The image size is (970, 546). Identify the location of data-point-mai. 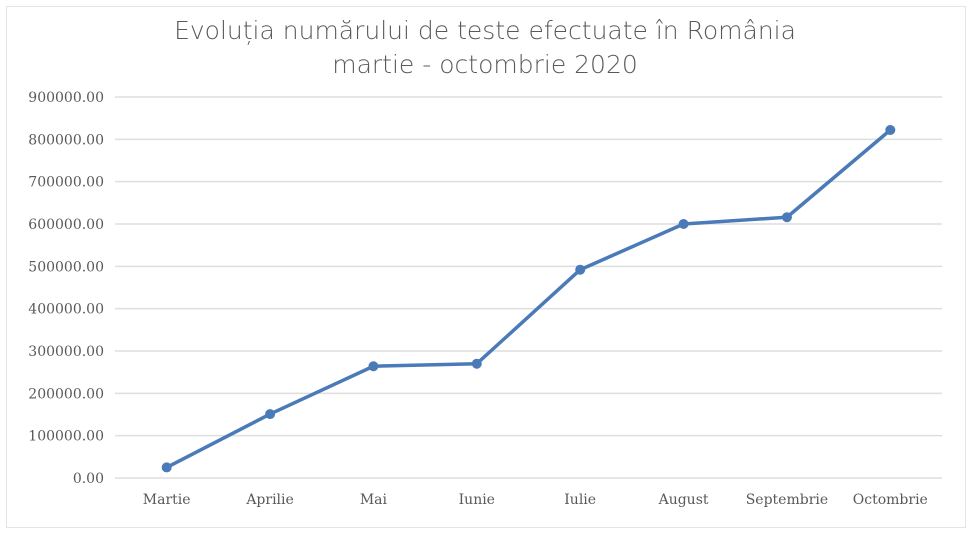
(373, 366).